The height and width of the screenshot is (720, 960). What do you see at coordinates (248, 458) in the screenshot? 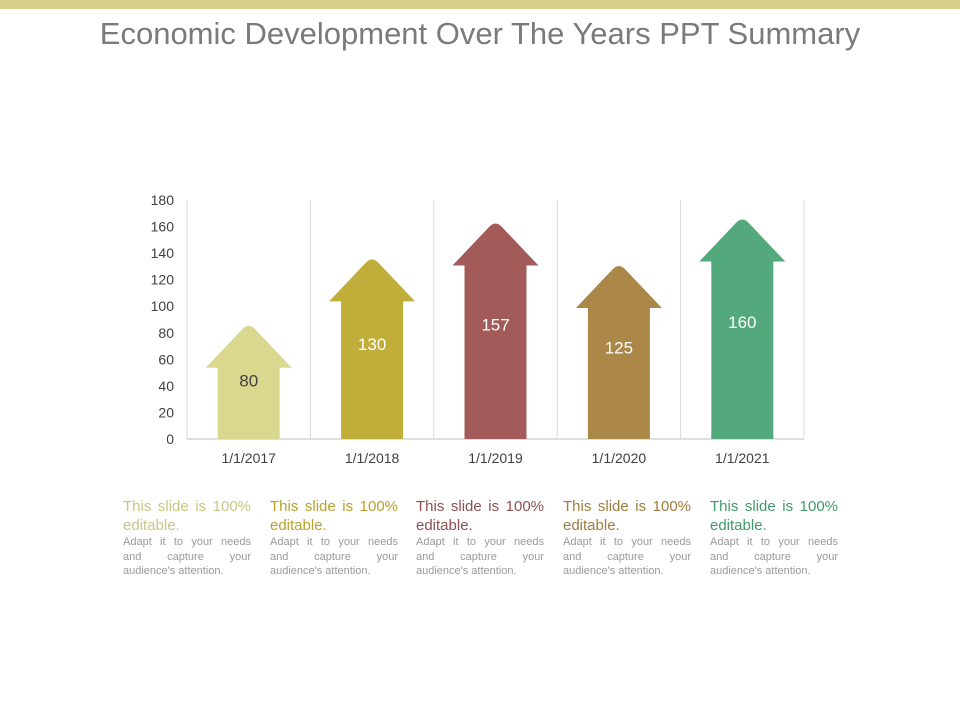
I see `x-tick-label: 1/1/2017` at bounding box center [248, 458].